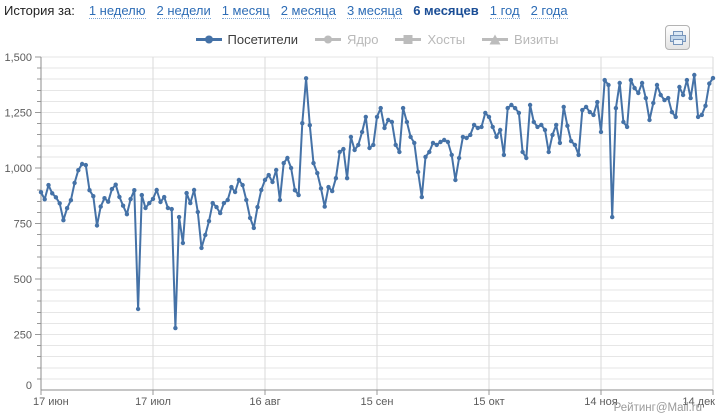 Image resolution: width=719 pixels, height=419 pixels. I want to click on y-axis-label: 500, so click(23, 280).